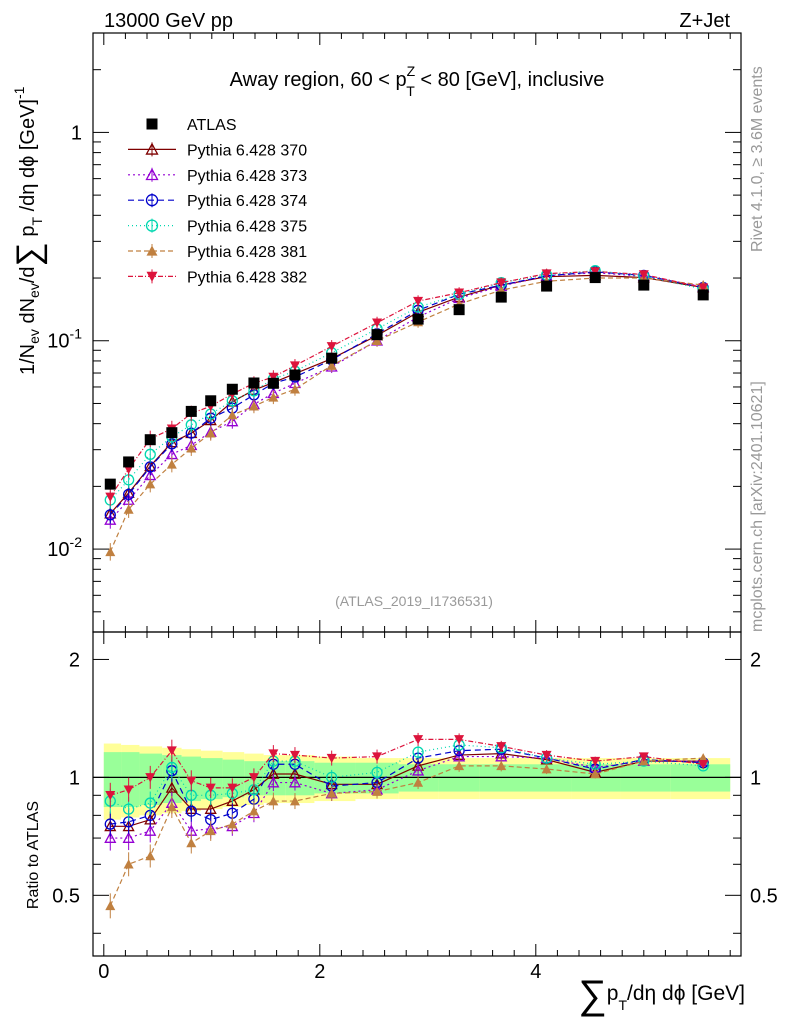 This screenshot has width=786, height=1024. I want to click on ratio-band-inner, so click(130, 780).